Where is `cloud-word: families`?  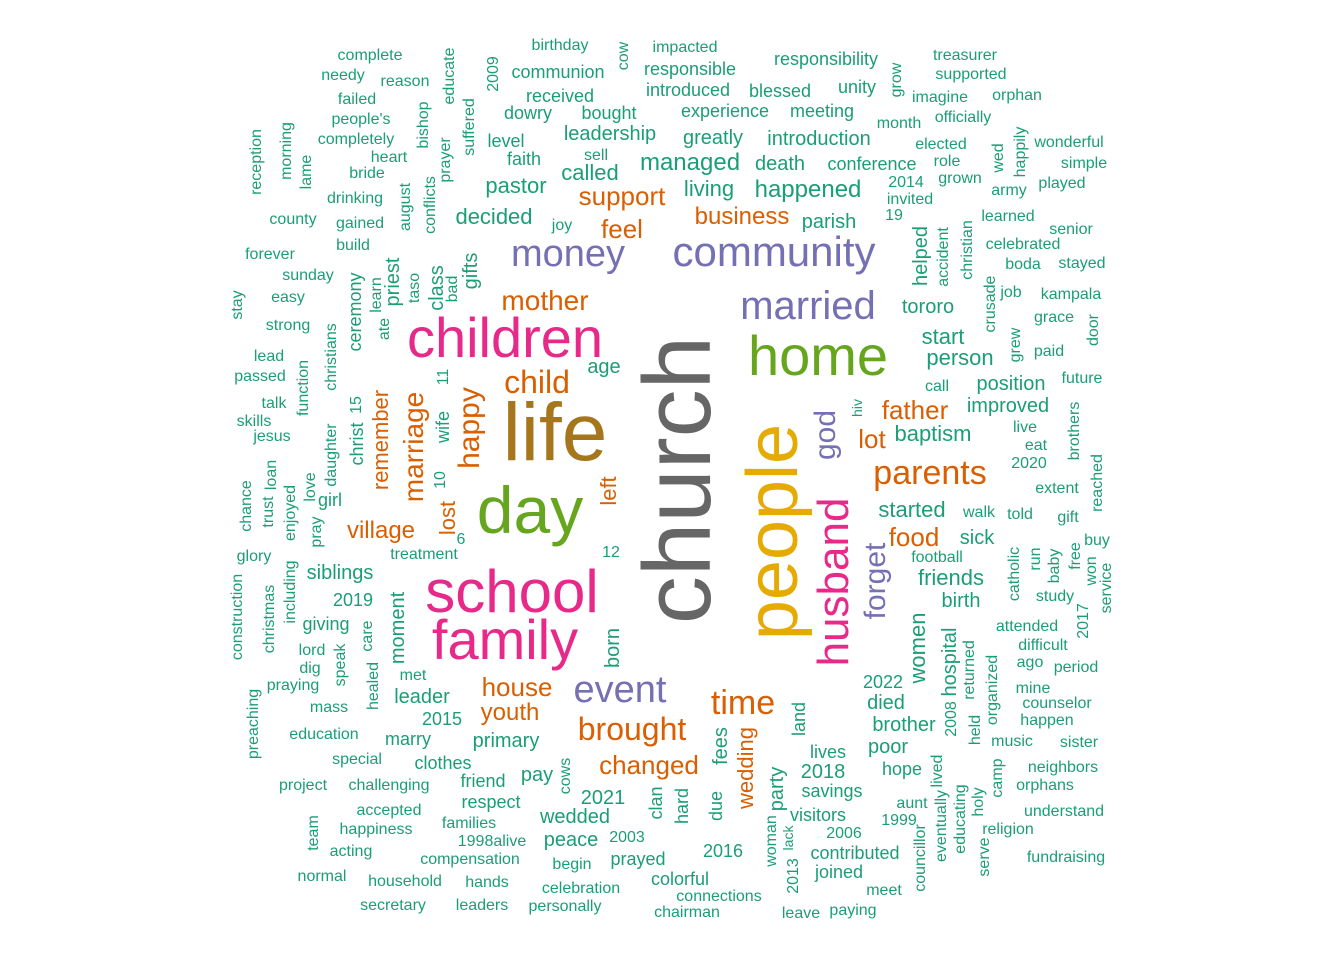 cloud-word: families is located at coordinates (469, 823).